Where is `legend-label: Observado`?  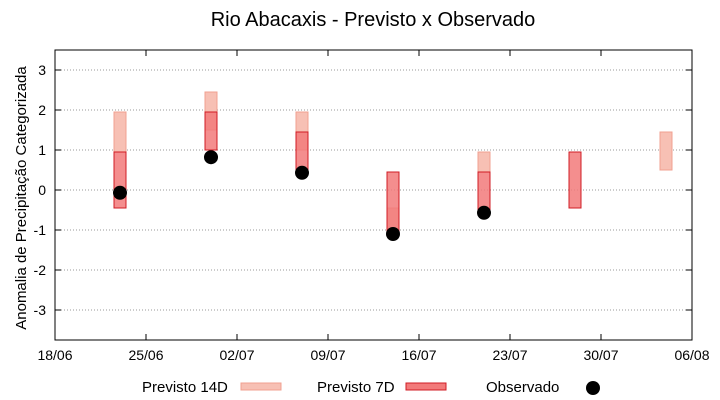 legend-label: Observado is located at coordinates (522, 387).